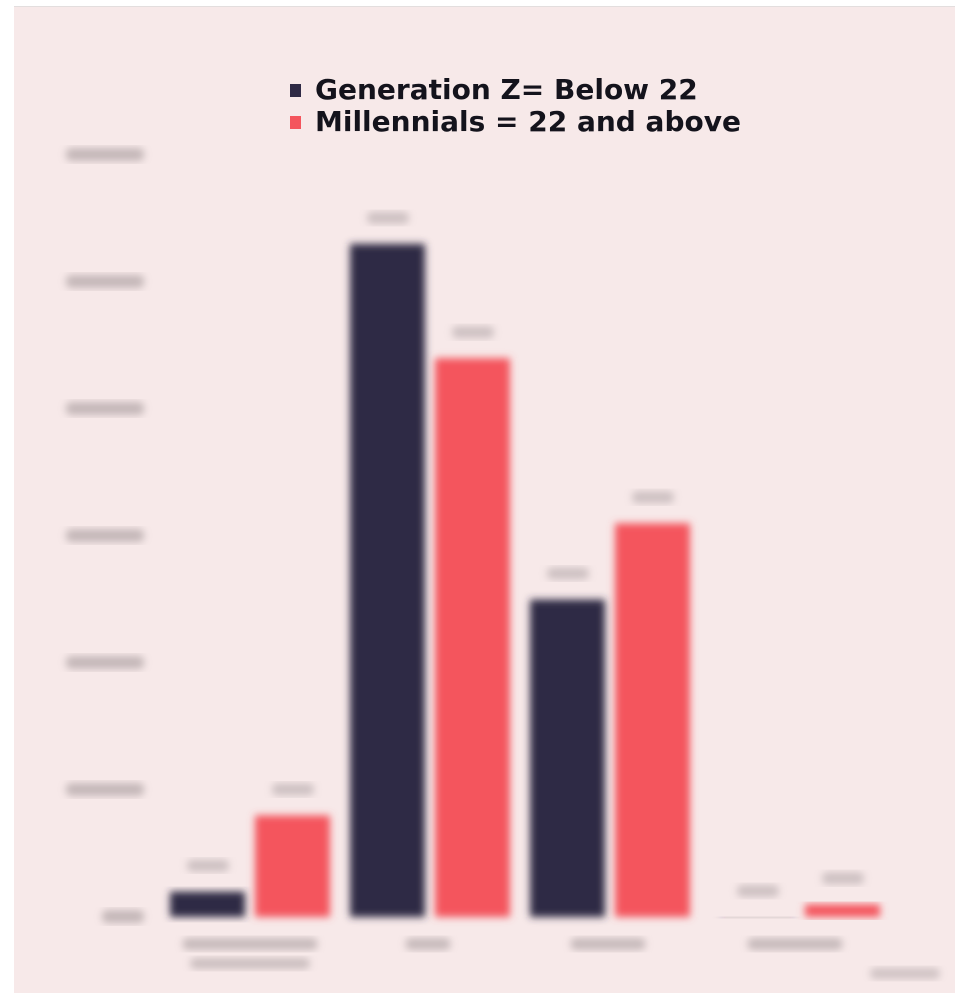  Describe the element at coordinates (561, 958) in the screenshot. I see `x-axis-labels` at that location.